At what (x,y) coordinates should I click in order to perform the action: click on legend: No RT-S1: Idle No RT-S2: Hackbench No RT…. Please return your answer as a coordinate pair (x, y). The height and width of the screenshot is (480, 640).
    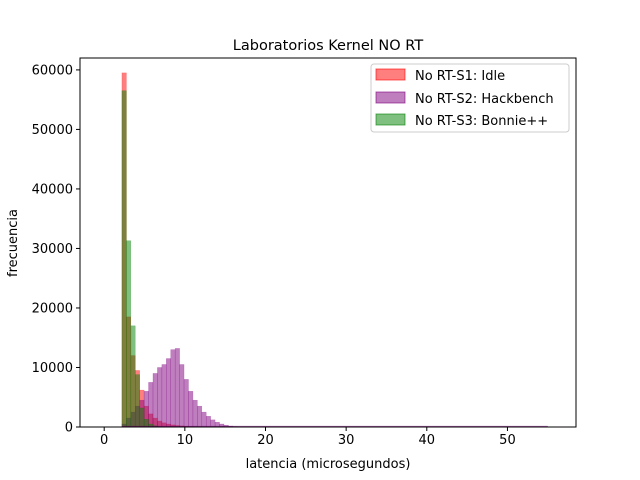
    Looking at the image, I should click on (470, 98).